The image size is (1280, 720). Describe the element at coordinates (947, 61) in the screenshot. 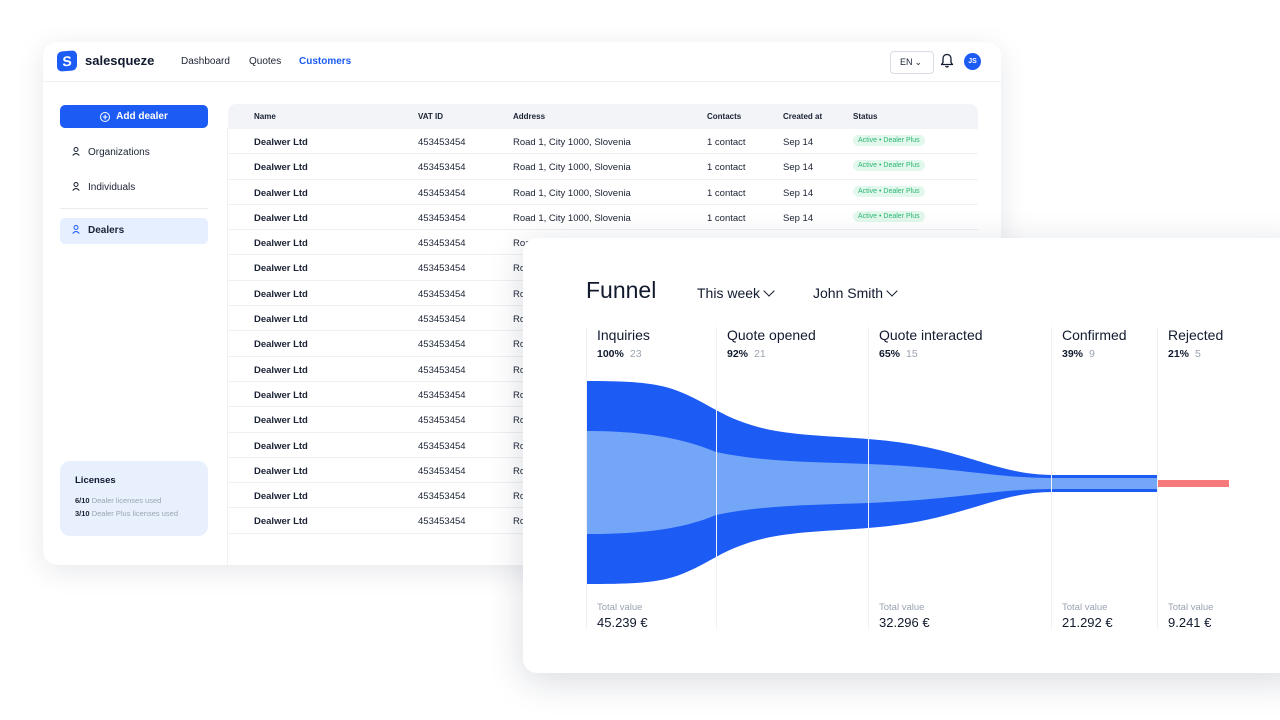

I see `bell-icon` at that location.